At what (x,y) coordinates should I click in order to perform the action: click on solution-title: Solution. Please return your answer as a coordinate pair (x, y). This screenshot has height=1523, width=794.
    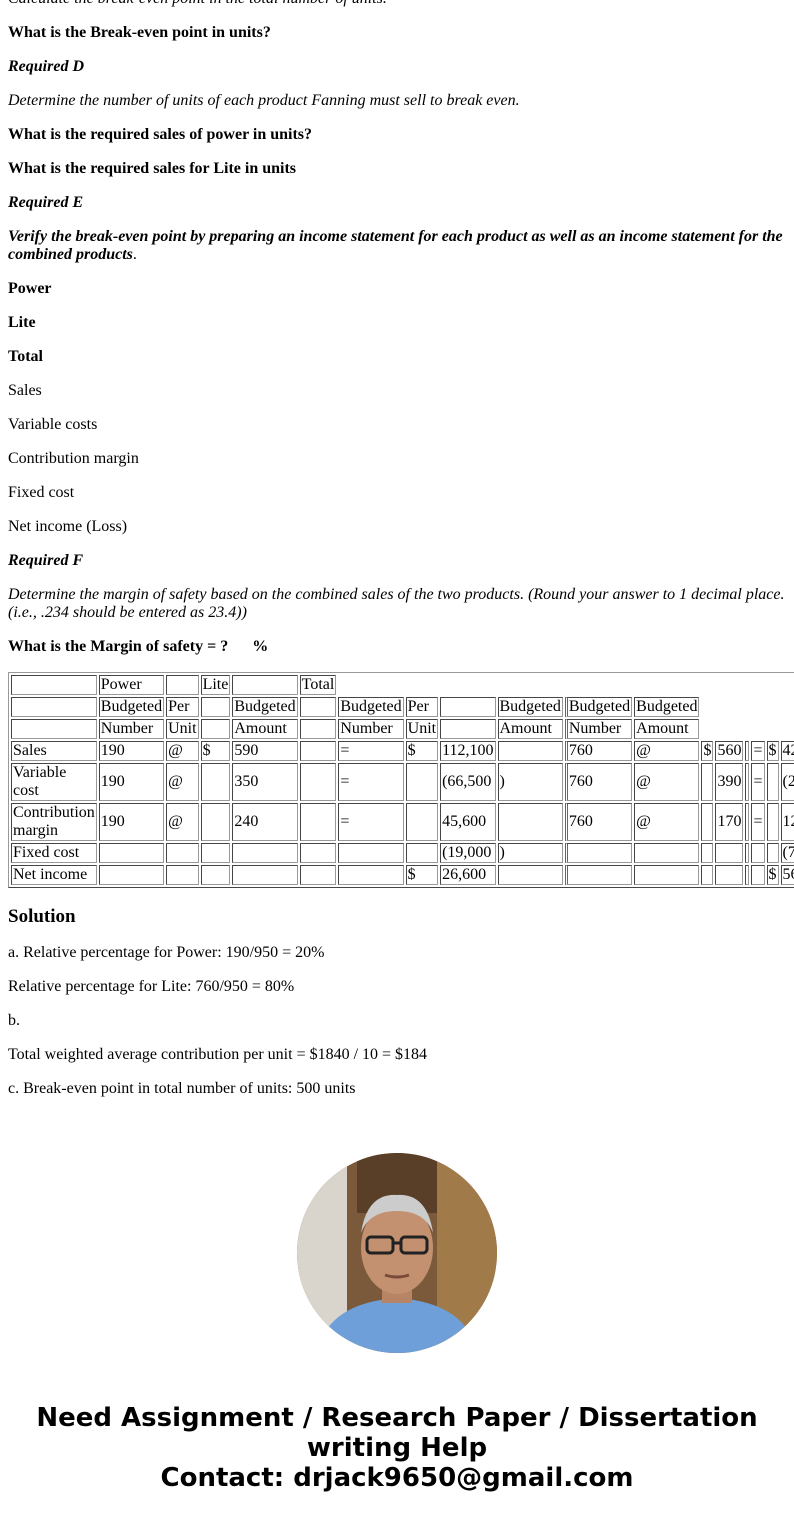
    Looking at the image, I should click on (42, 916).